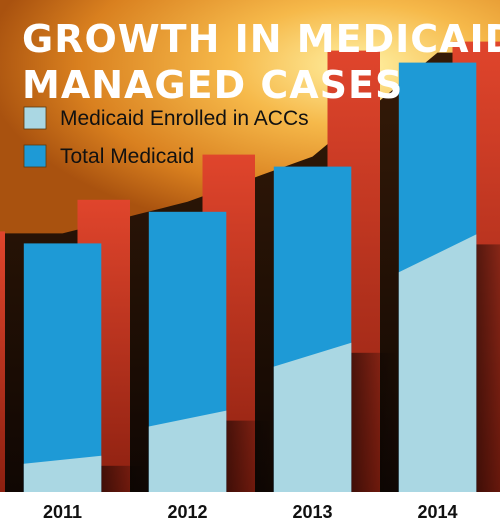 Image resolution: width=500 pixels, height=528 pixels. What do you see at coordinates (62, 473) in the screenshot?
I see `bar-medicaid-acc-2011` at bounding box center [62, 473].